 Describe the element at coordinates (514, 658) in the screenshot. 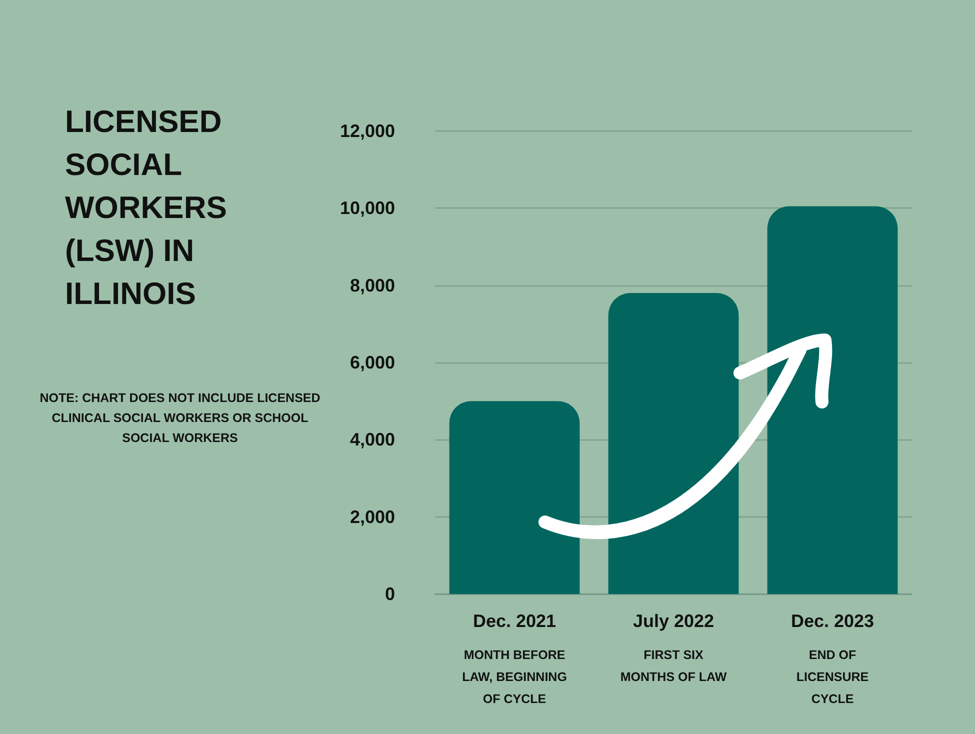

I see `x-tick-label: Dec. 2021 MONTH BEFORE LAW, BEGINNING OF CYCLE` at that location.